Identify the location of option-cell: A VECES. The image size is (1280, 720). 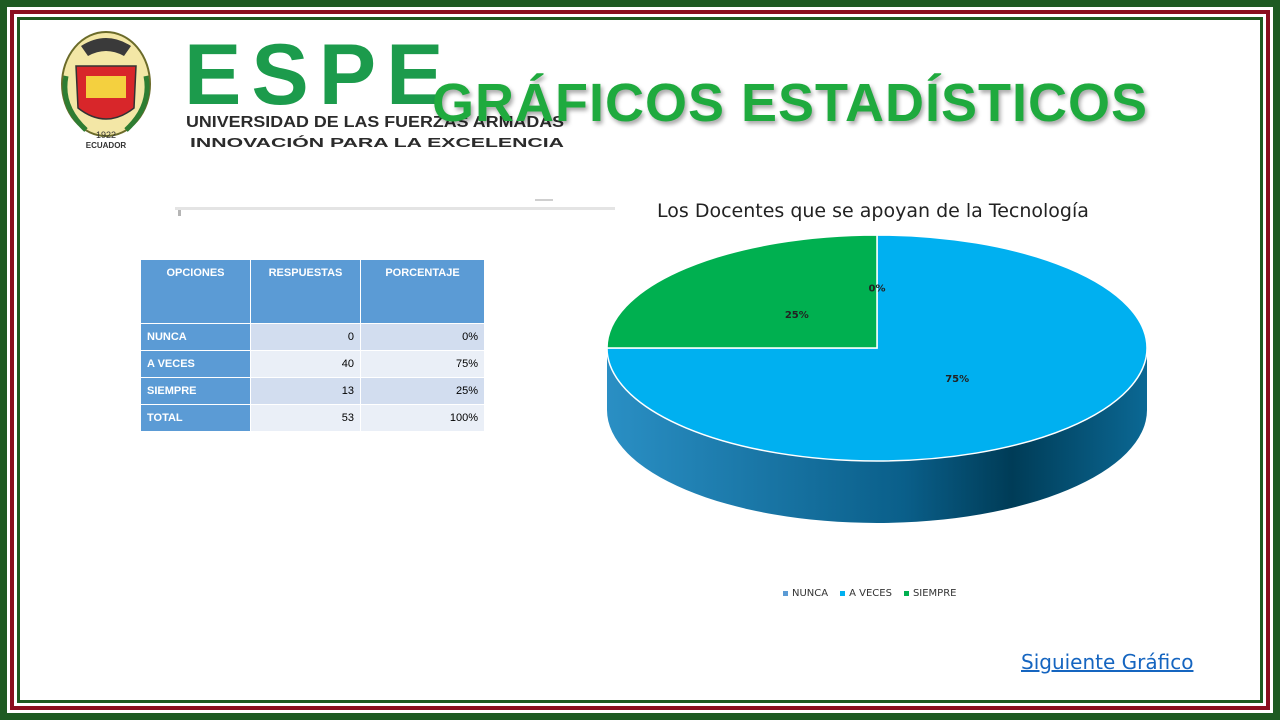
(195, 364).